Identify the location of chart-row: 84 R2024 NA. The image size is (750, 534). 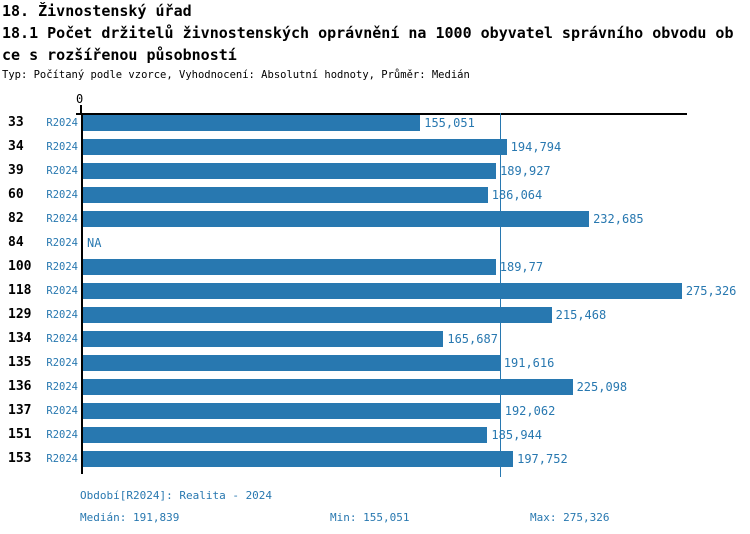
(343, 247).